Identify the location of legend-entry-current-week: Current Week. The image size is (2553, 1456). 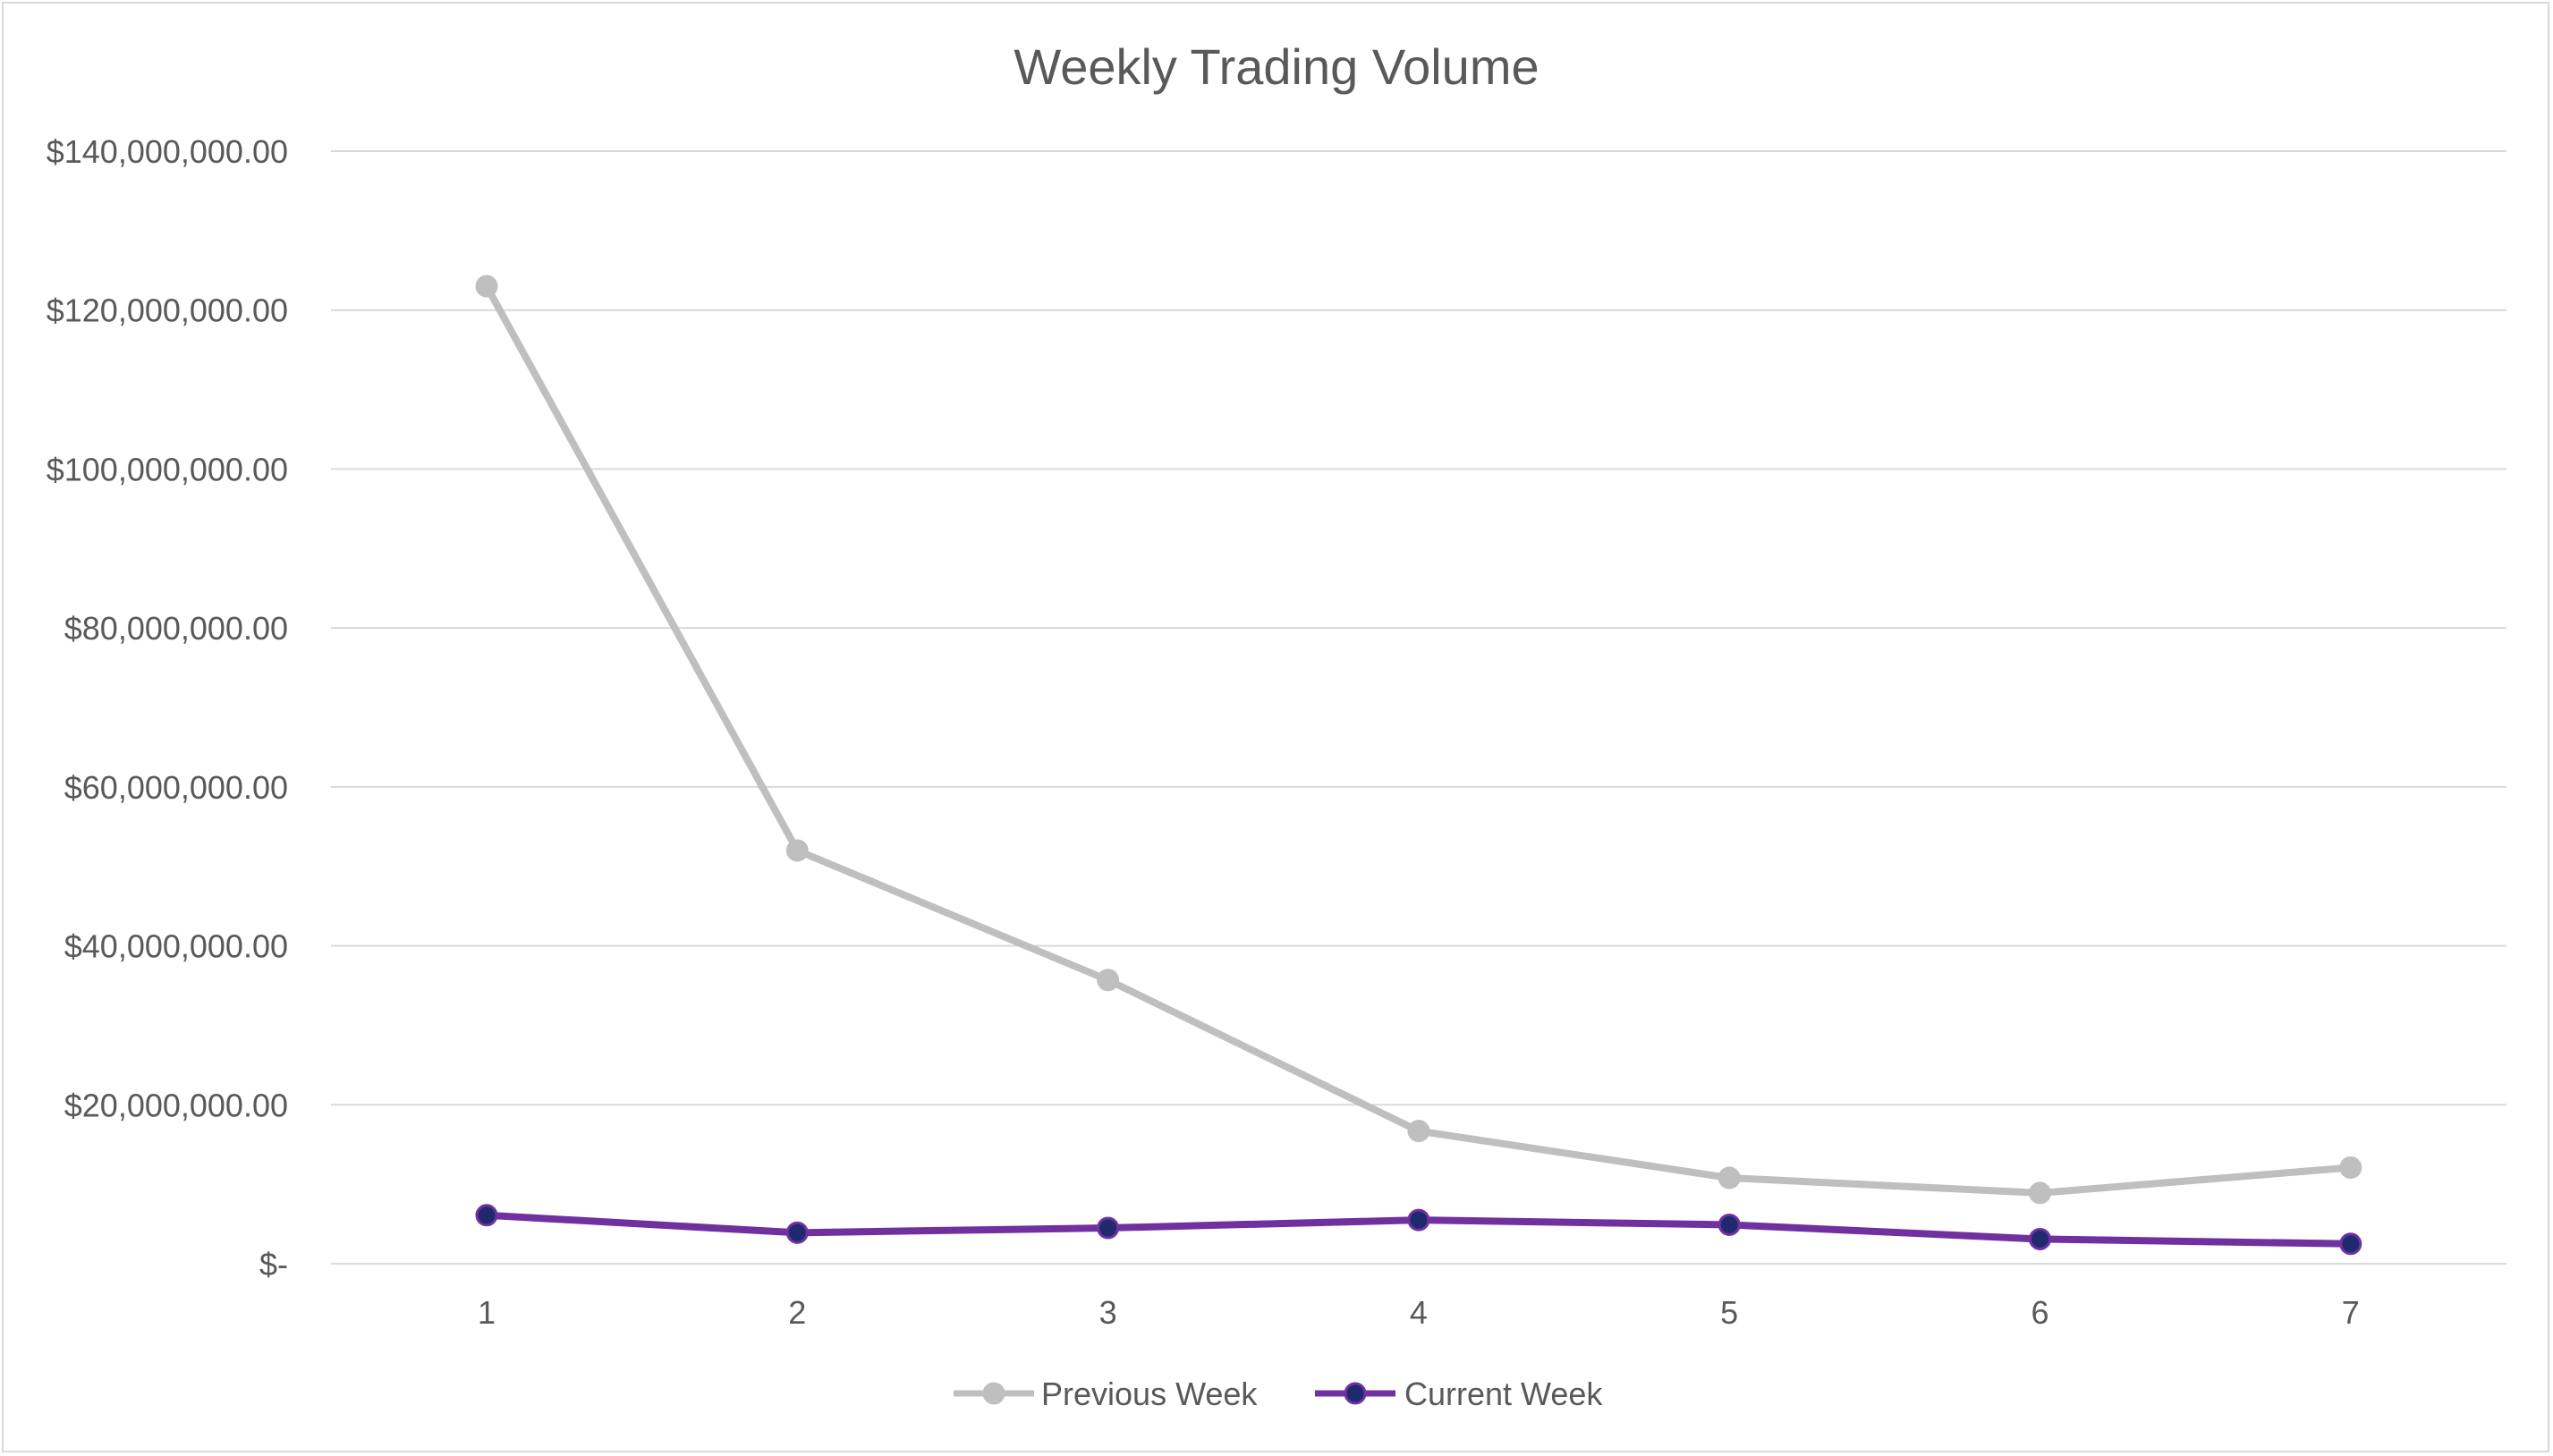
(1459, 1394).